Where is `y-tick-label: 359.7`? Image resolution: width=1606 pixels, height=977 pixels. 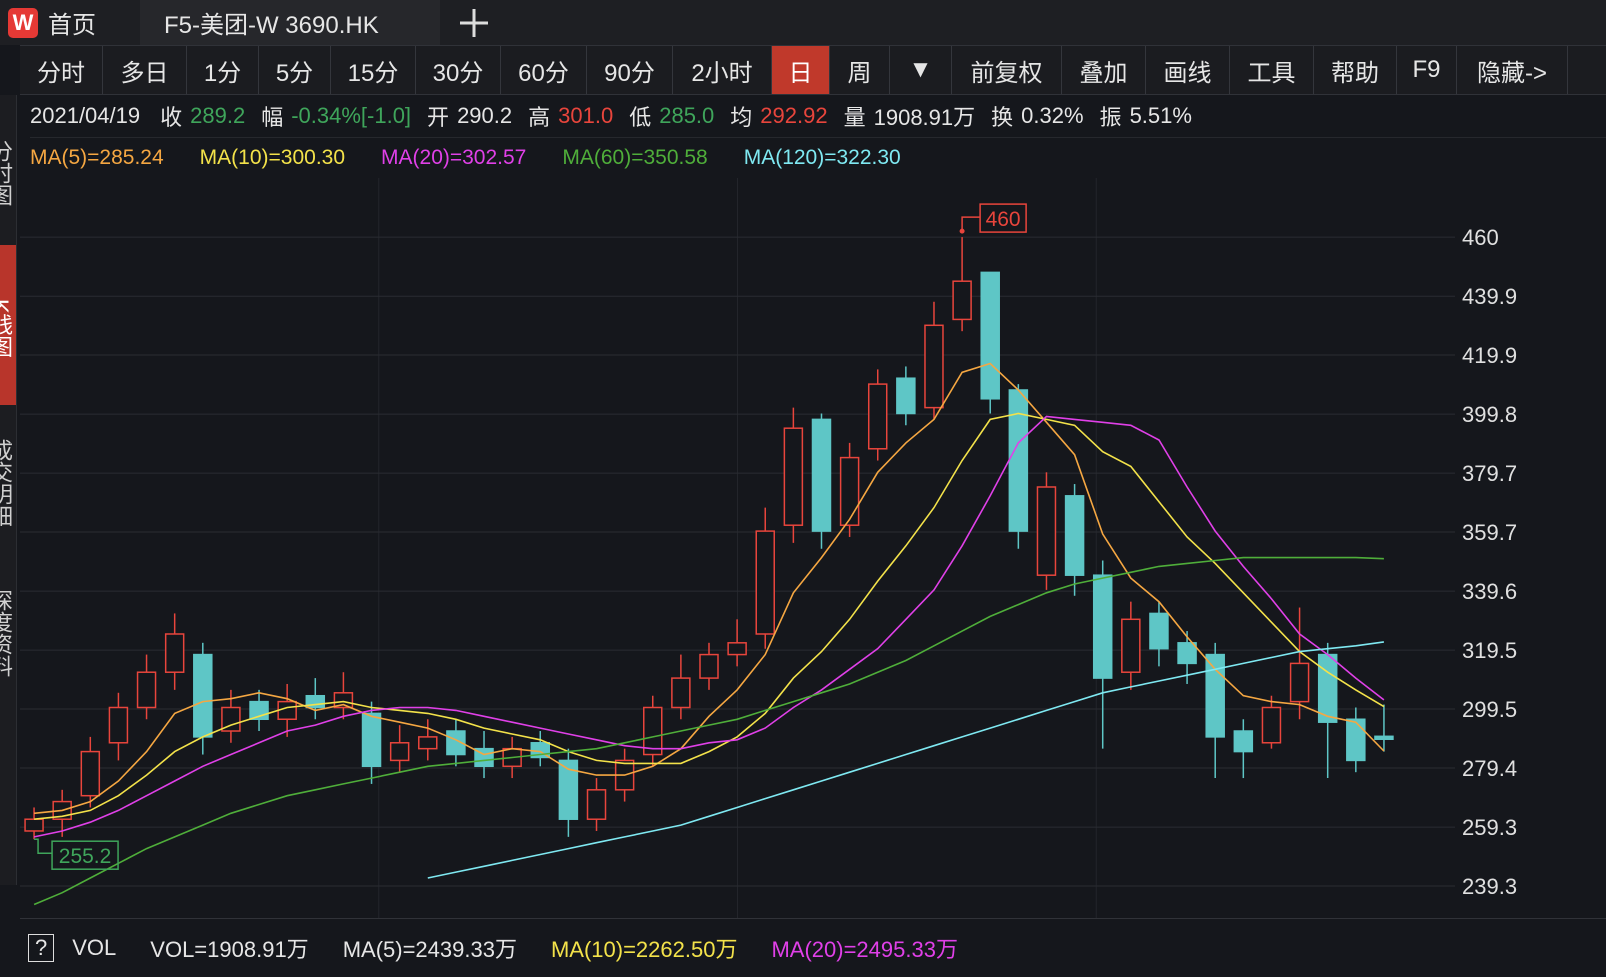 y-tick-label: 359.7 is located at coordinates (1489, 532).